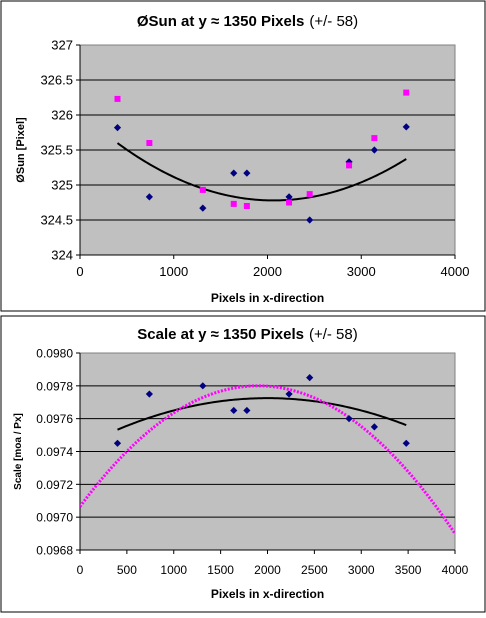 The image size is (486, 618). What do you see at coordinates (54, 518) in the screenshot?
I see `y-tick-label: 0.0970` at bounding box center [54, 518].